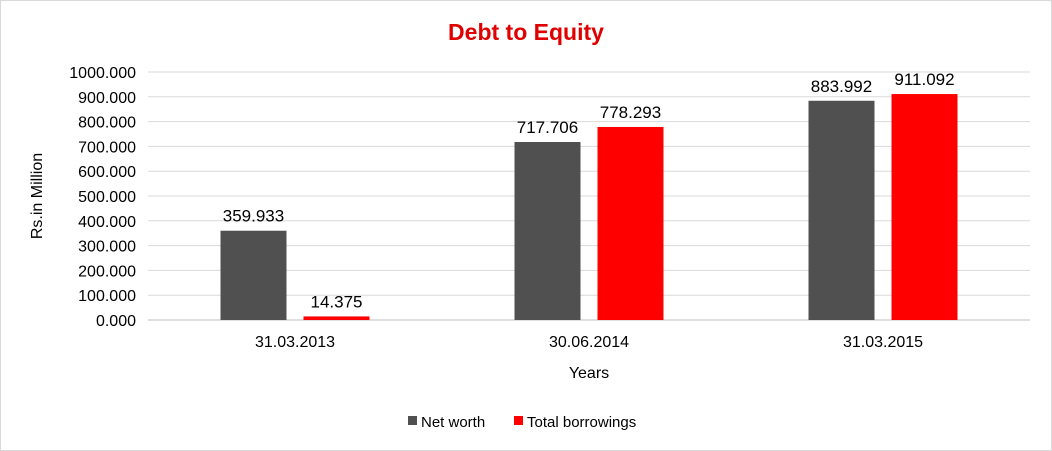 The width and height of the screenshot is (1052, 451). I want to click on x-tick-label: 30.06.2014, so click(589, 342).